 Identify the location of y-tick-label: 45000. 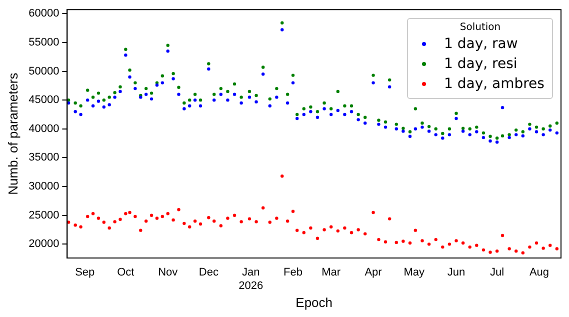
(44, 100).